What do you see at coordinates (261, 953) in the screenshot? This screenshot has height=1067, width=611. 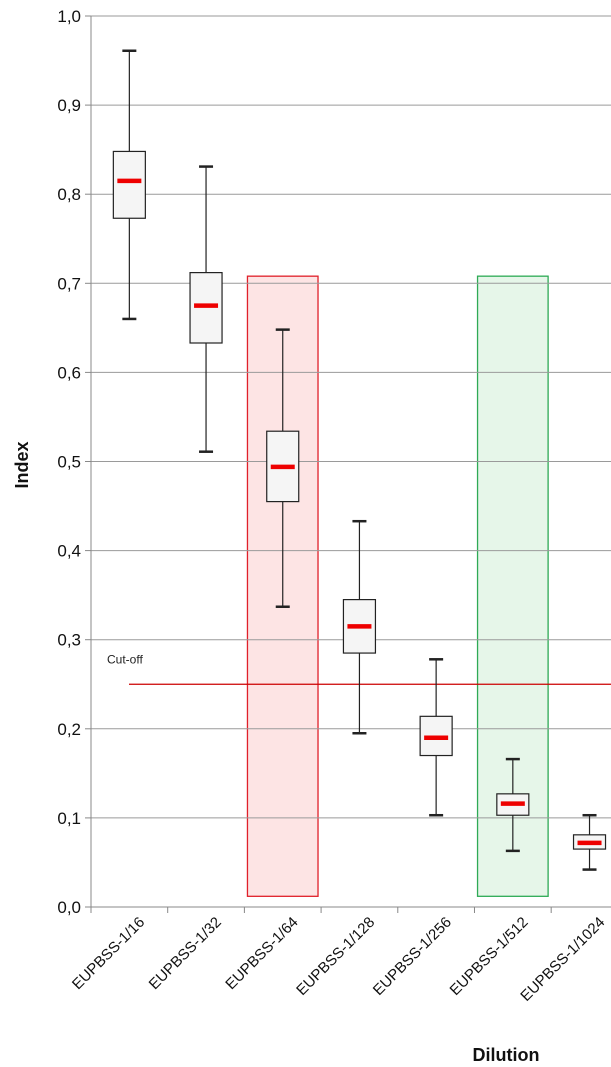 I see `x-category-label: EUPBSS-1/64` at bounding box center [261, 953].